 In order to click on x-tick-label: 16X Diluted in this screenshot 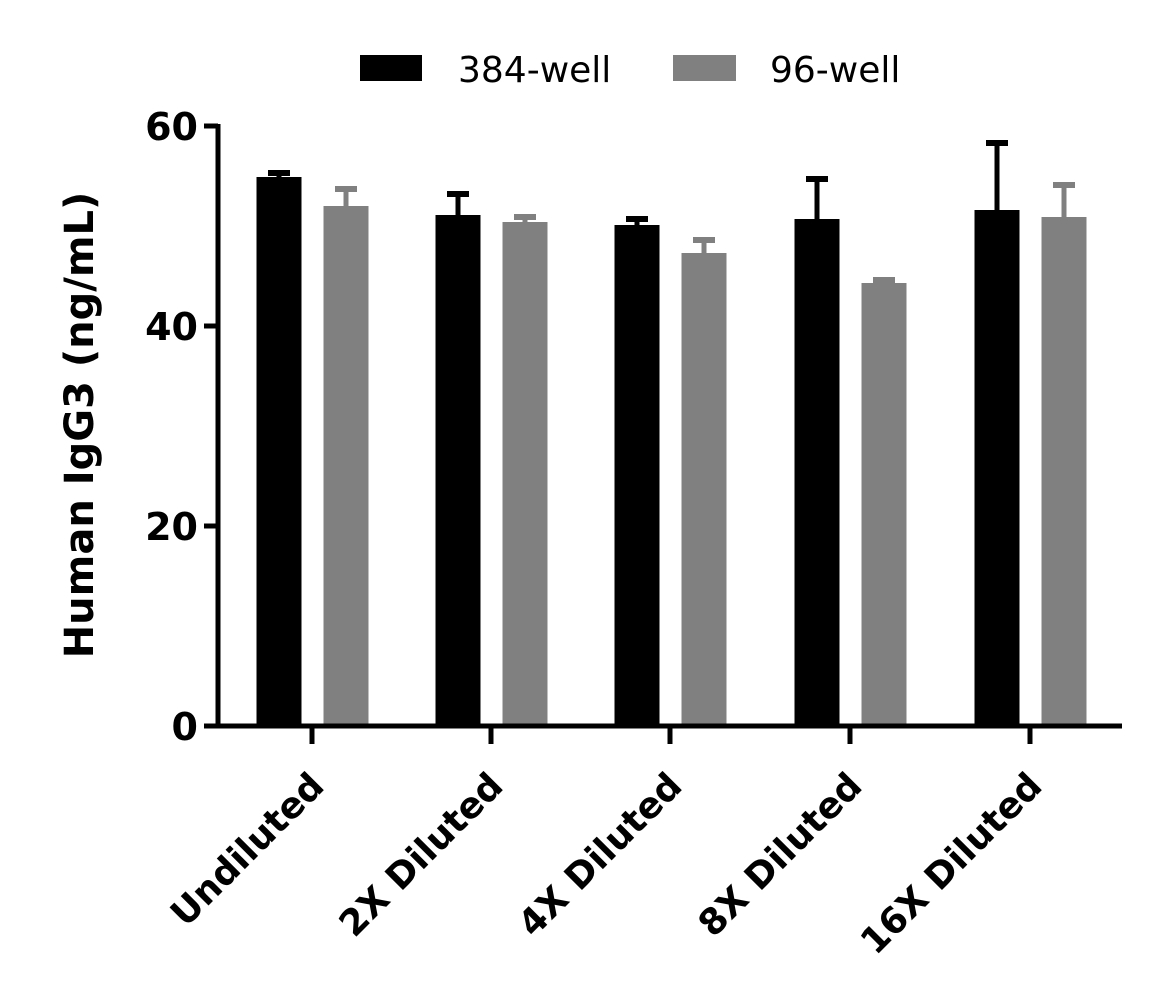, I will do `click(951, 863)`.